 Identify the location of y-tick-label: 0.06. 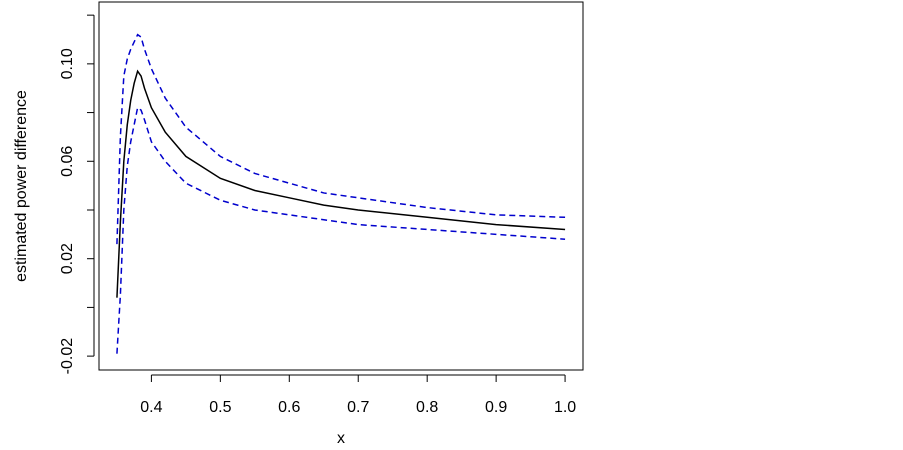
(67, 161).